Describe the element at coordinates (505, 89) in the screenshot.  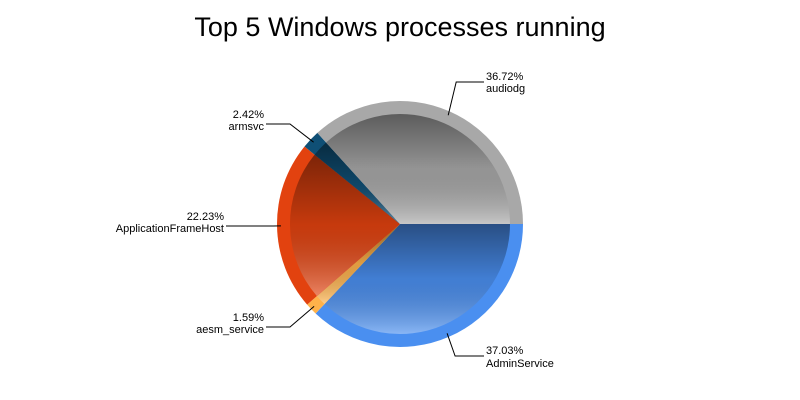
I see `slice-name-label-audiodg: audiodg` at that location.